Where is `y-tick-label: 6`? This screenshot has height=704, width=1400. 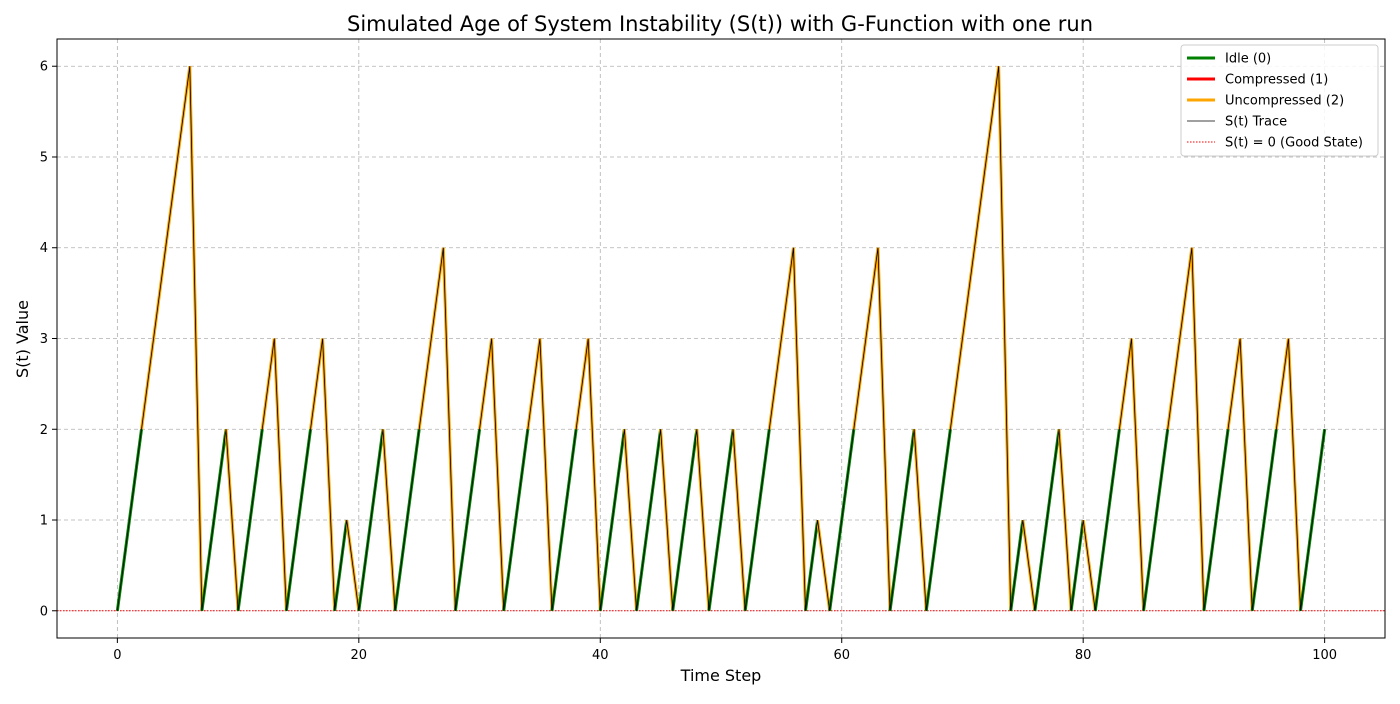 y-tick-label: 6 is located at coordinates (44, 67).